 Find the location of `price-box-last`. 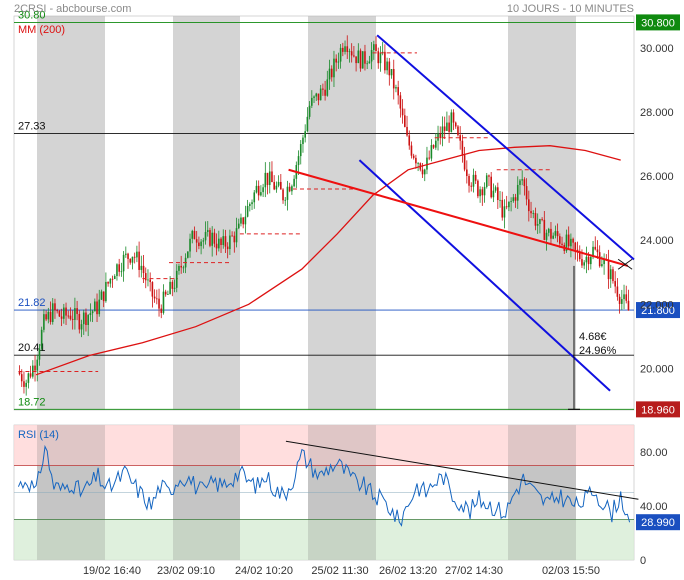

price-box-last is located at coordinates (658, 310).